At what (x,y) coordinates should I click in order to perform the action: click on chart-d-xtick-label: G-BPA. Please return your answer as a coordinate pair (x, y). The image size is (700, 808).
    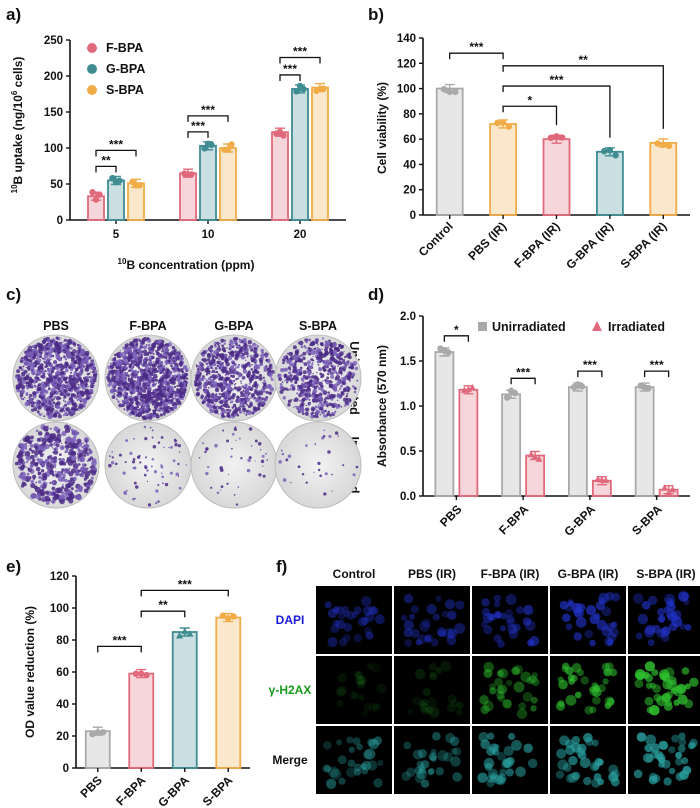
    Looking at the image, I should click on (579, 520).